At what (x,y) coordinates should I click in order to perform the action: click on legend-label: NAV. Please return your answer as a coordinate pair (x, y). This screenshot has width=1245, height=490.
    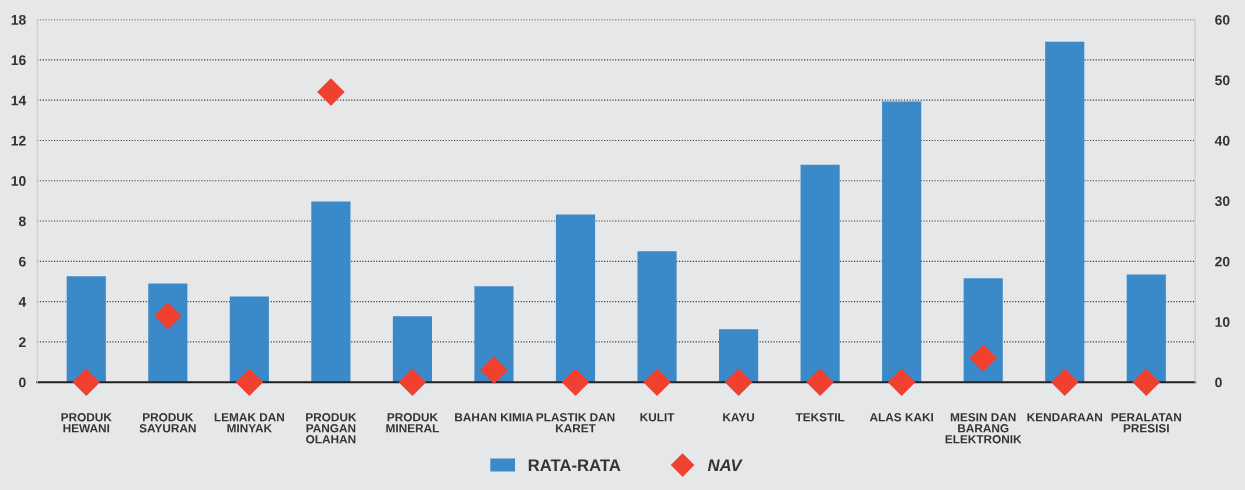
    Looking at the image, I should click on (725, 465).